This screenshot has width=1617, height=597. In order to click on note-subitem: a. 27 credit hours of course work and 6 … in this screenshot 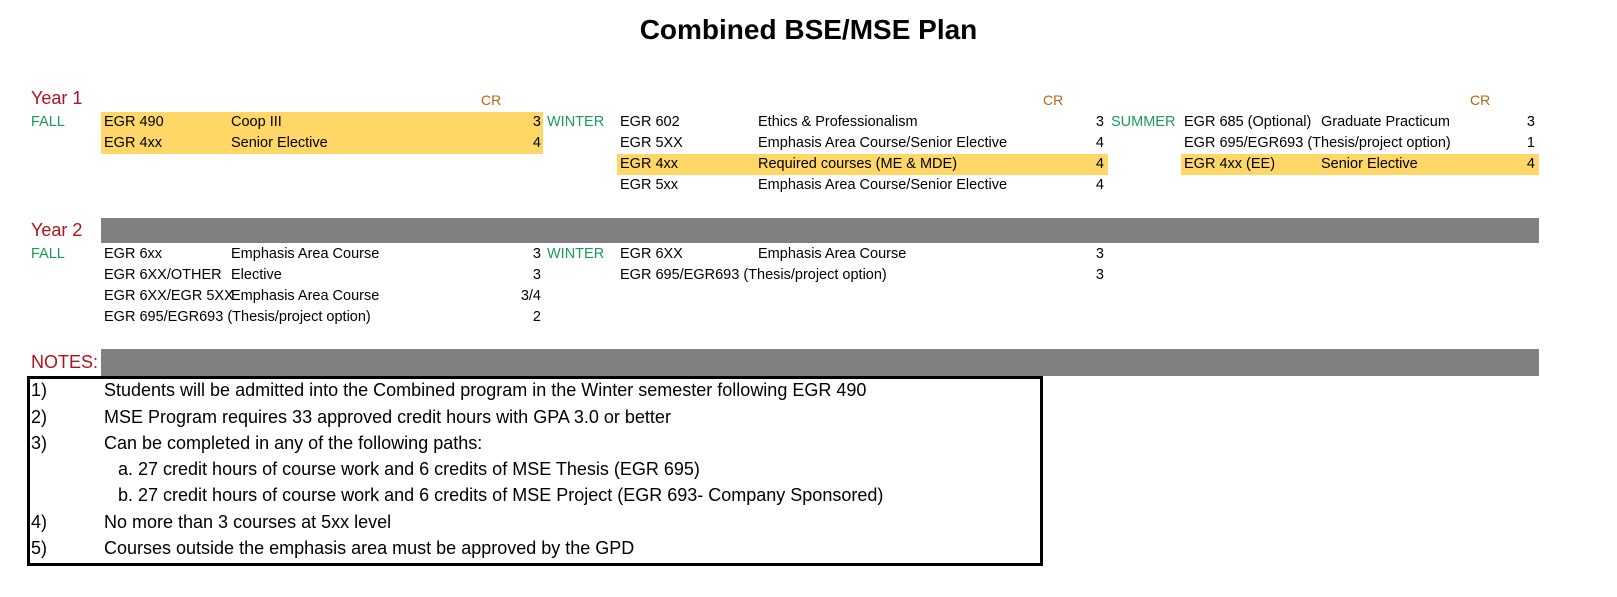, I will do `click(409, 469)`.